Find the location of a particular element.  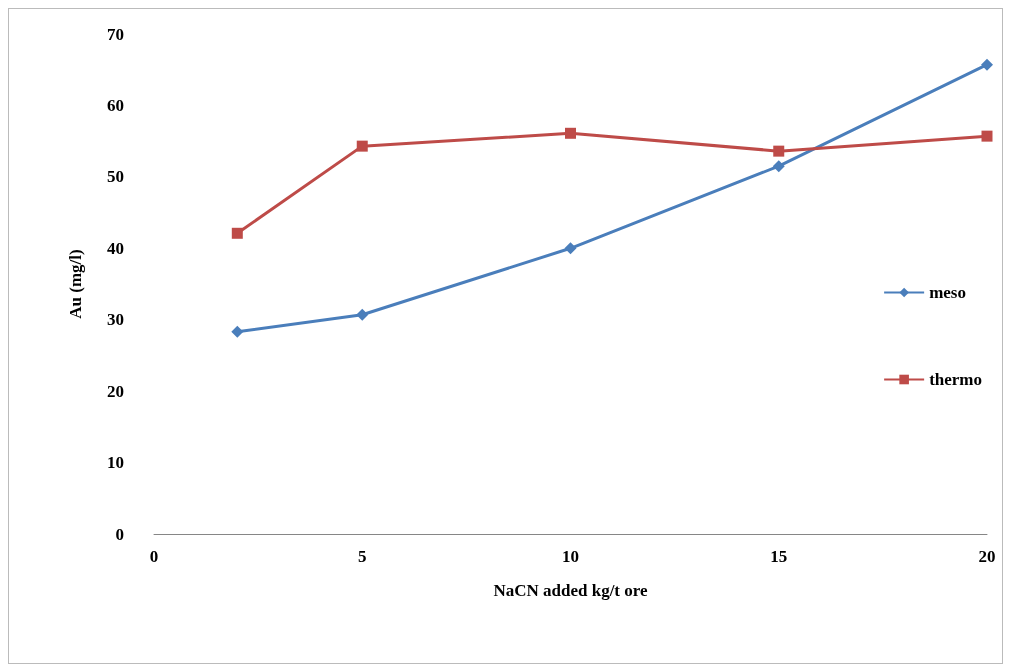

y-axis-title: Au (mg/l) is located at coordinates (75, 284).